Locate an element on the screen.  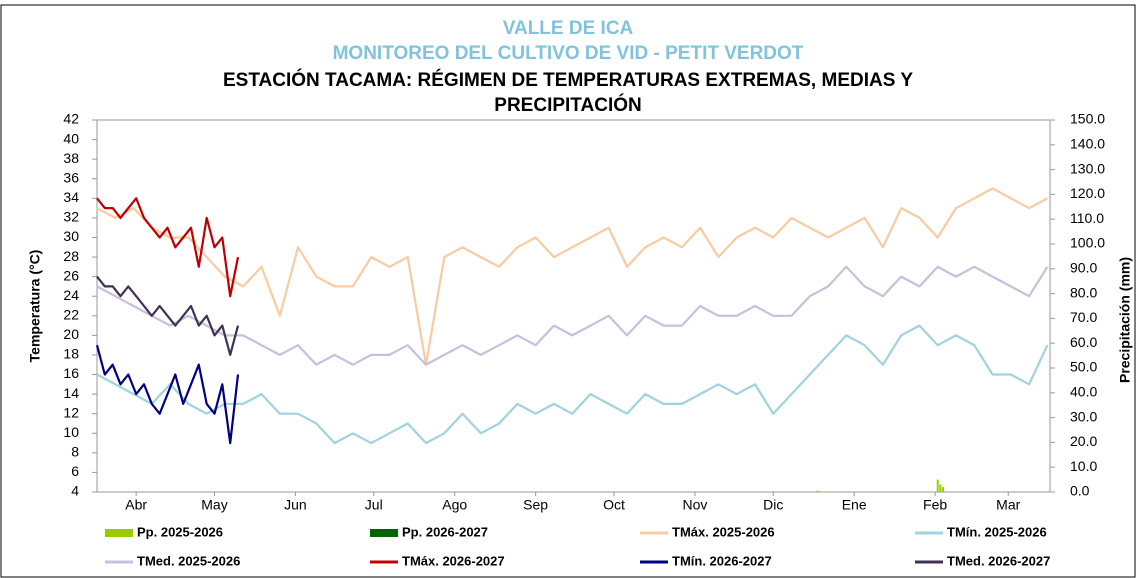
y-tick-label: 40 is located at coordinates (71, 138).